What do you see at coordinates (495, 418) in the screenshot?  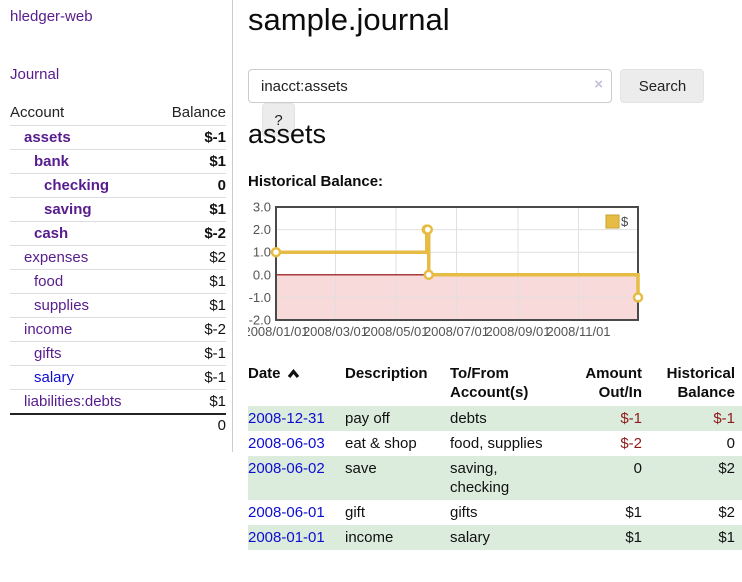 I see `table-row: 2008-12-31 pay off debts $-1 $-1` at bounding box center [495, 418].